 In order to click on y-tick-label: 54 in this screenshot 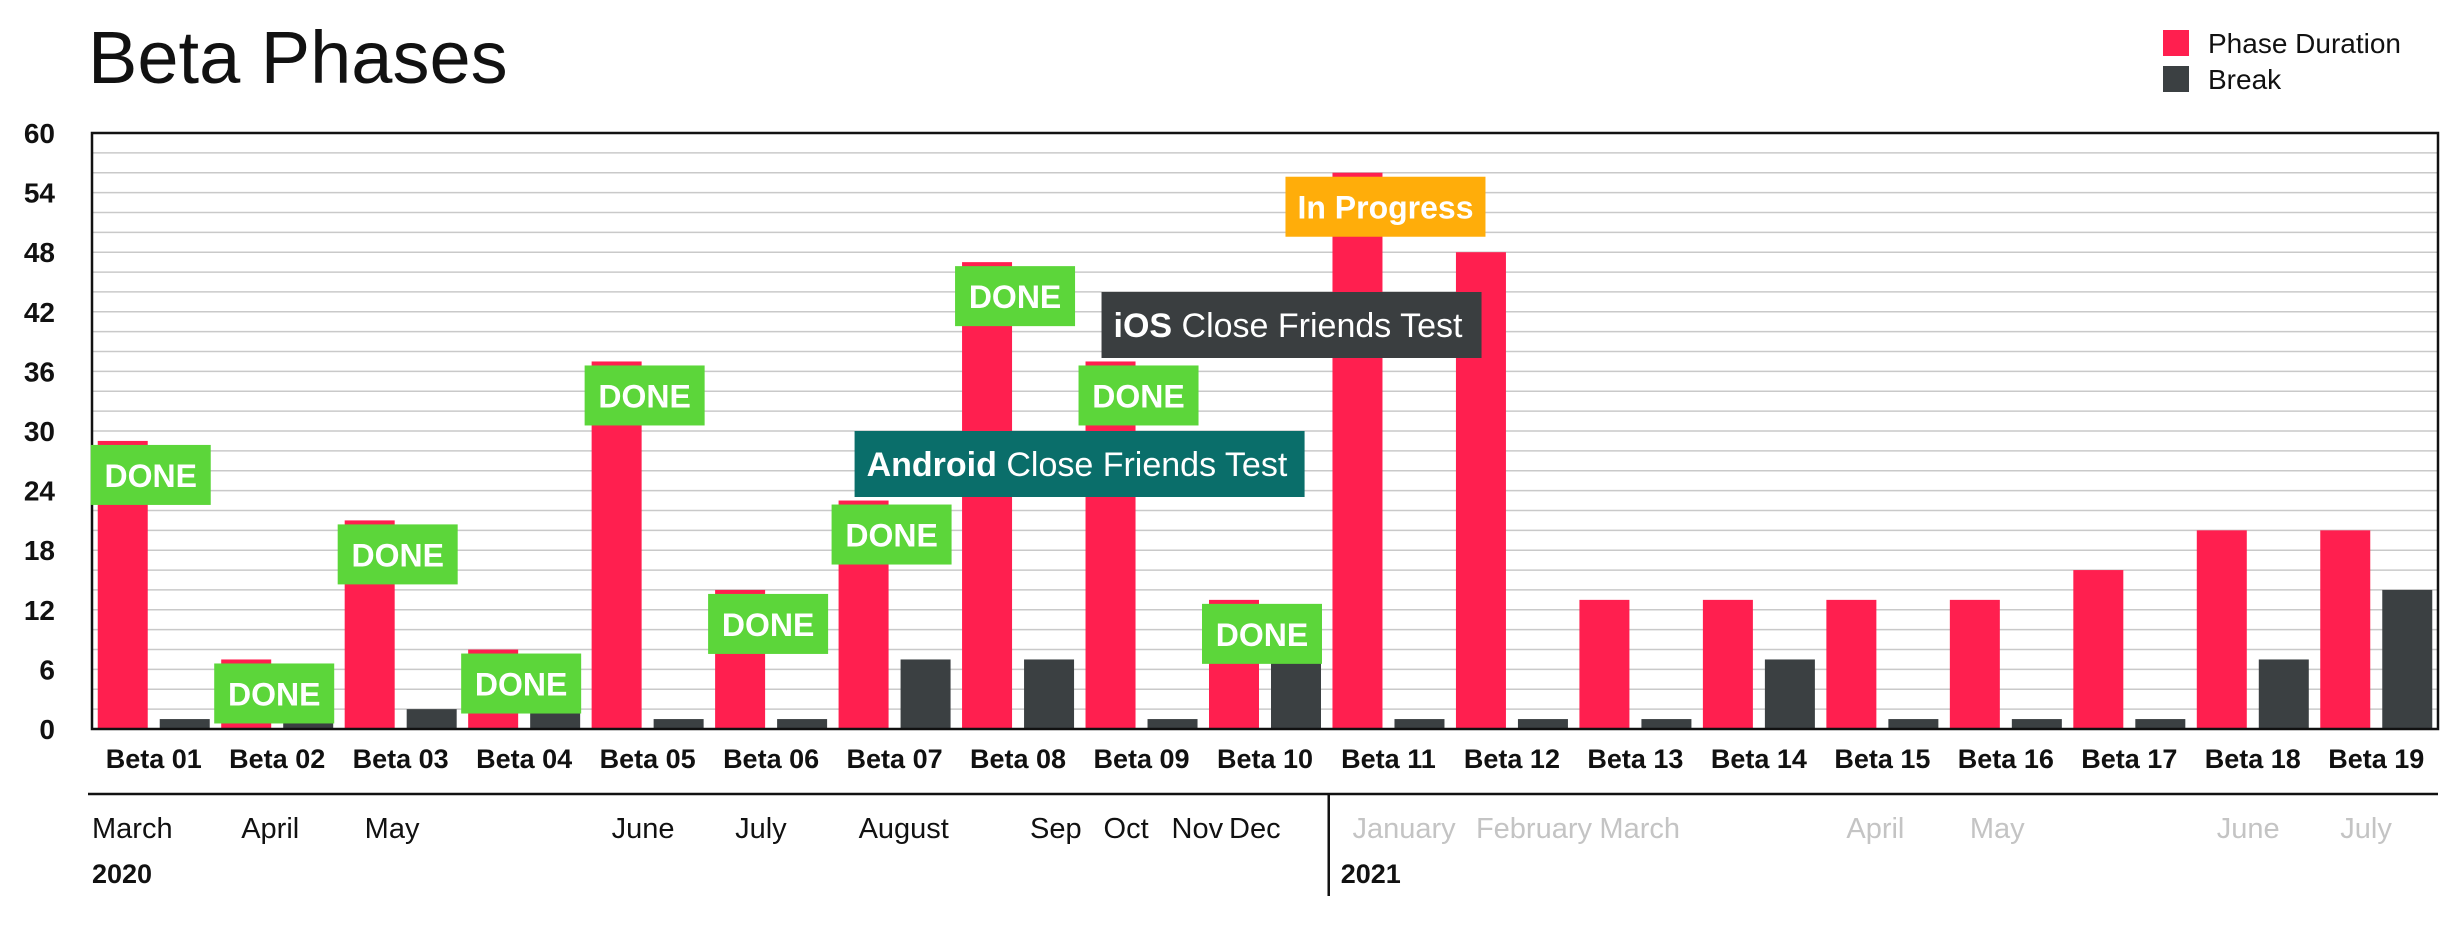, I will do `click(40, 193)`.